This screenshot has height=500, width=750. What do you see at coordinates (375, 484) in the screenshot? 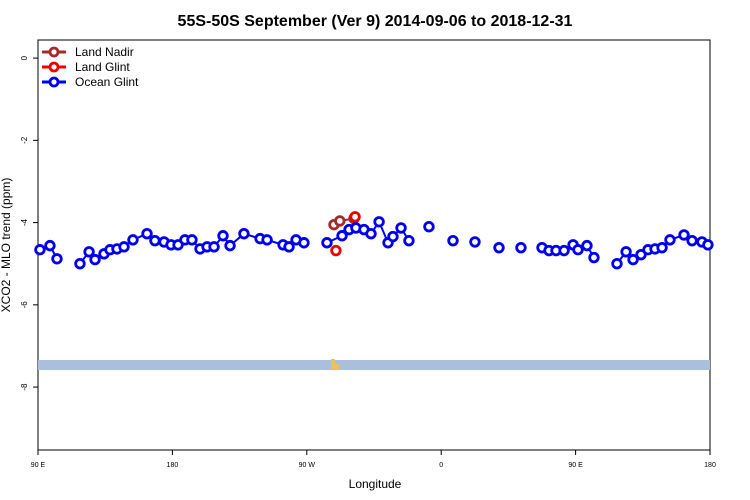
I see `x-axis-label: Longitude` at bounding box center [375, 484].